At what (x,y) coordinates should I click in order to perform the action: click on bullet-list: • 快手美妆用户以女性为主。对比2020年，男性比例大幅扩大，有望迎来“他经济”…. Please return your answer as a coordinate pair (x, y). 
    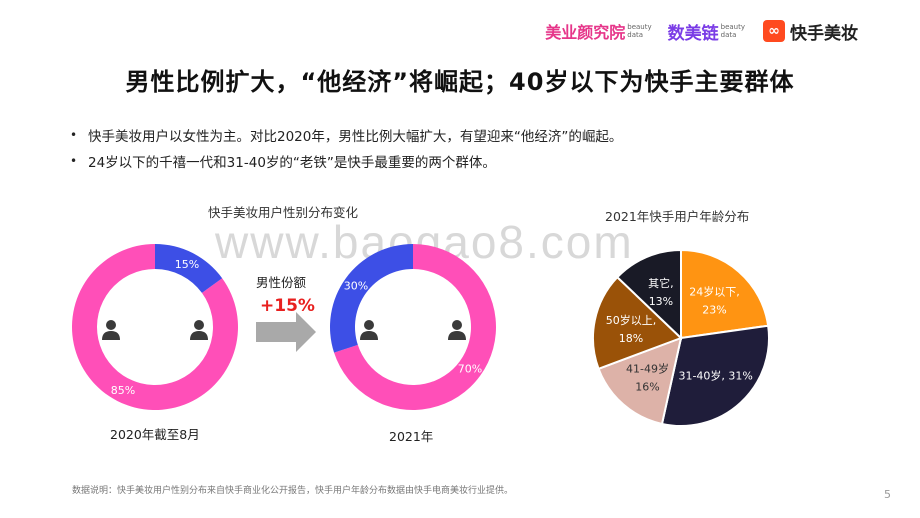
    Looking at the image, I should click on (470, 148).